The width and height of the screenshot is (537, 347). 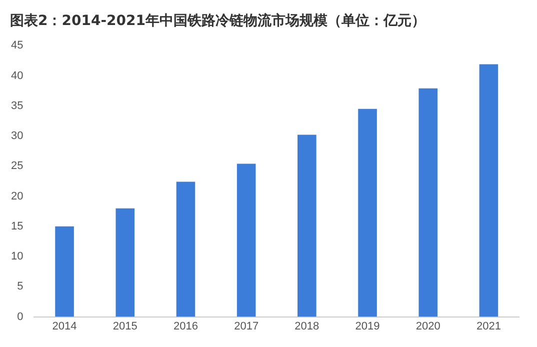 I want to click on x-tick-label: 2018, so click(x=307, y=326).